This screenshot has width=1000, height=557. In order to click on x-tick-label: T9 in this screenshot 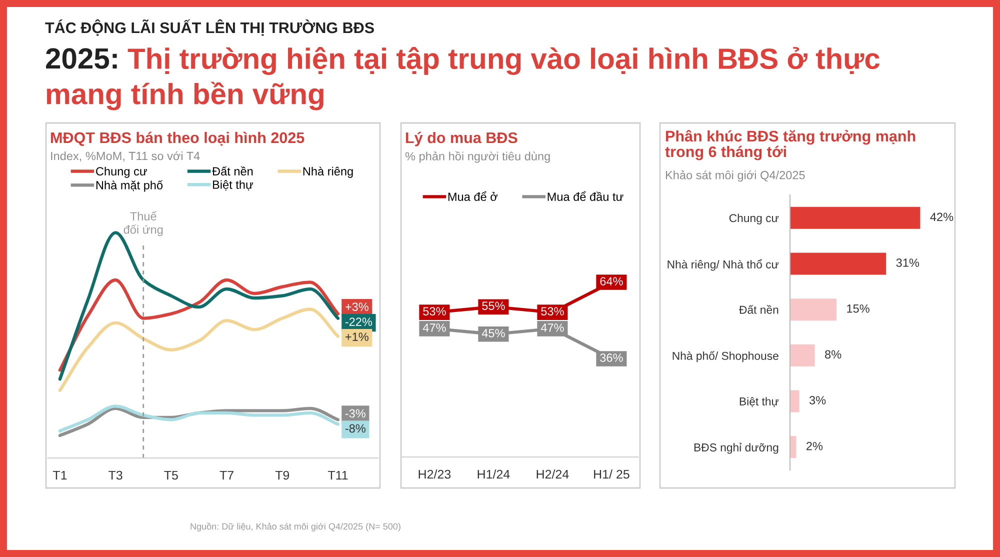, I will do `click(282, 475)`.